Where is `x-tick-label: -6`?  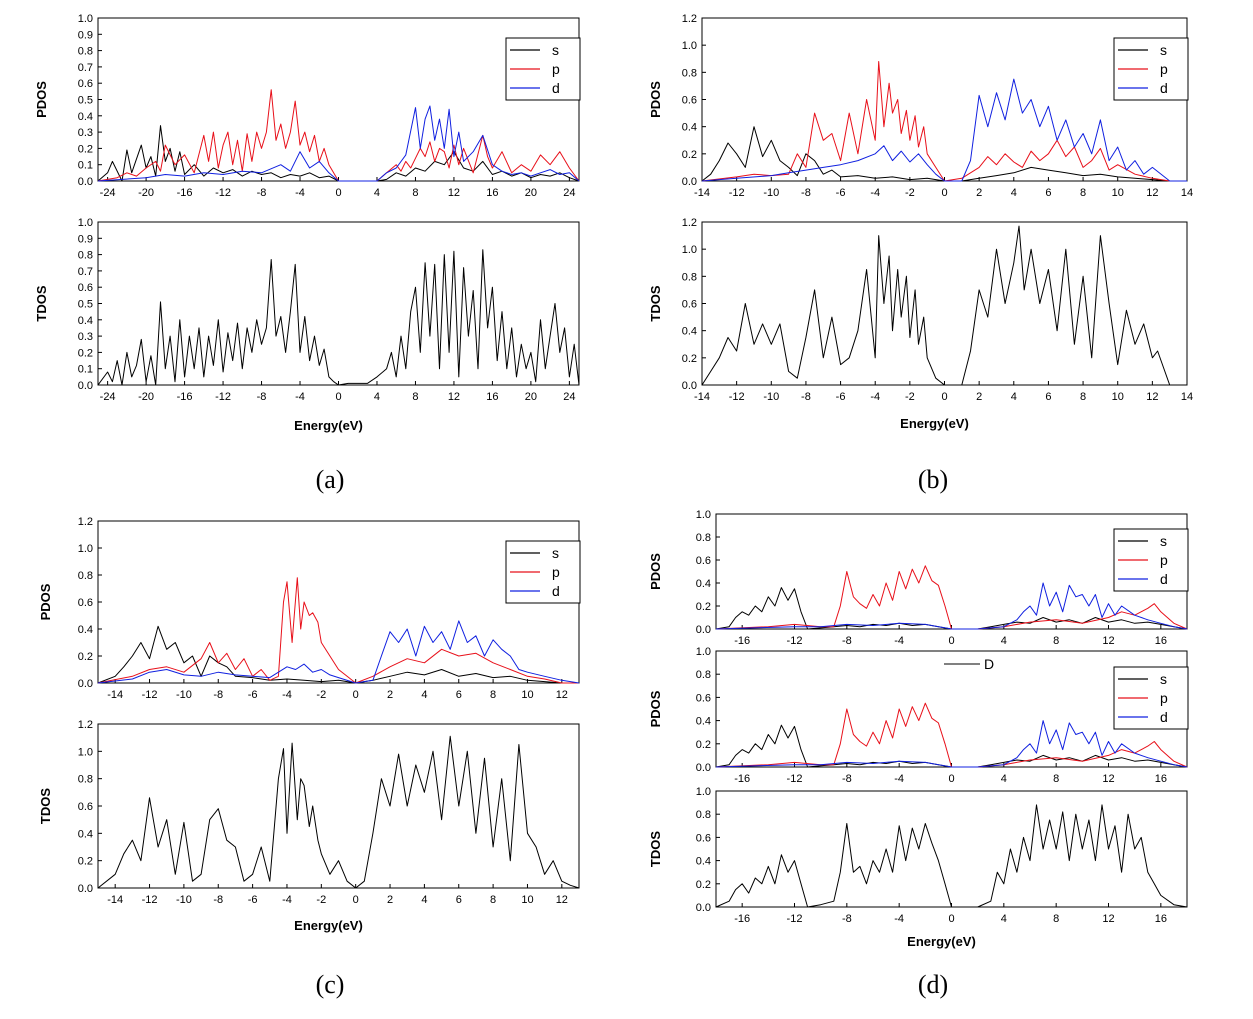 x-tick-label: -6 is located at coordinates (253, 695).